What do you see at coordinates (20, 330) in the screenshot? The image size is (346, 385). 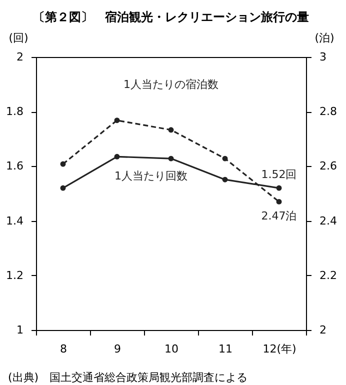 I see `y-tick-label: 1` at bounding box center [20, 330].